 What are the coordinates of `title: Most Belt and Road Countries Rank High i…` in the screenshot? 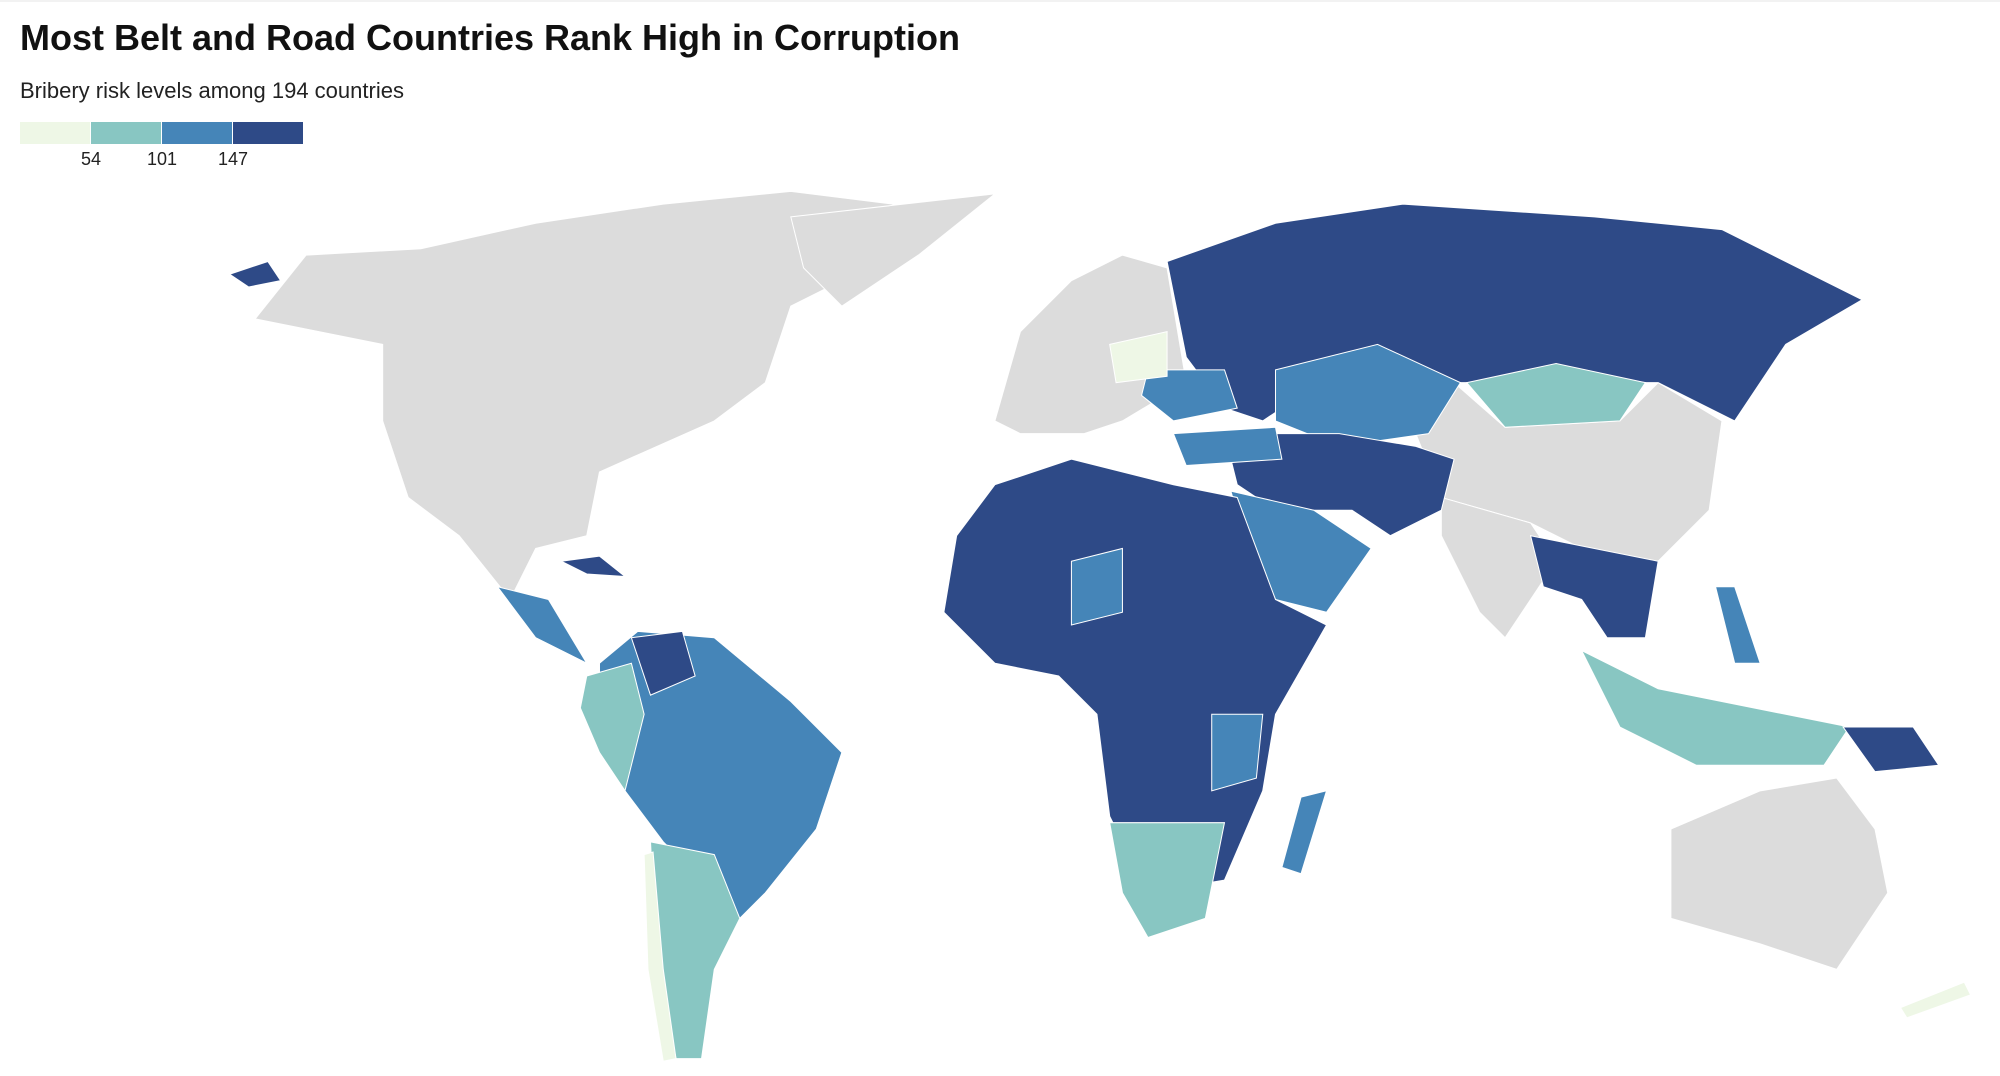 It's located at (490, 37).